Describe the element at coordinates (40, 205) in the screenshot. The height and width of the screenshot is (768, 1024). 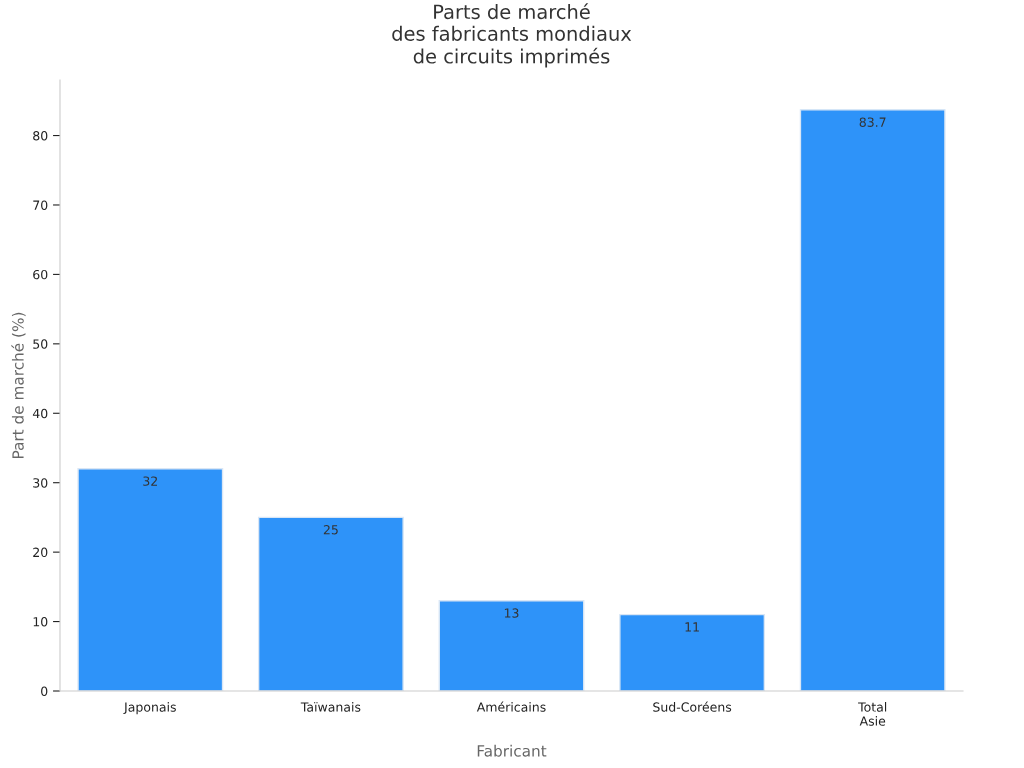
I see `y-tick-label: 70` at that location.